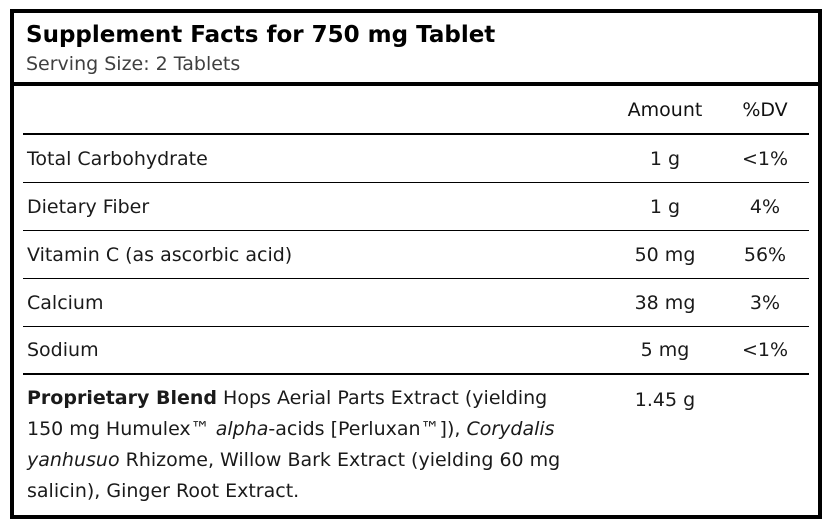 The image size is (838, 532). I want to click on row-name: Vitamin C (as ascorbic acid), so click(160, 254).